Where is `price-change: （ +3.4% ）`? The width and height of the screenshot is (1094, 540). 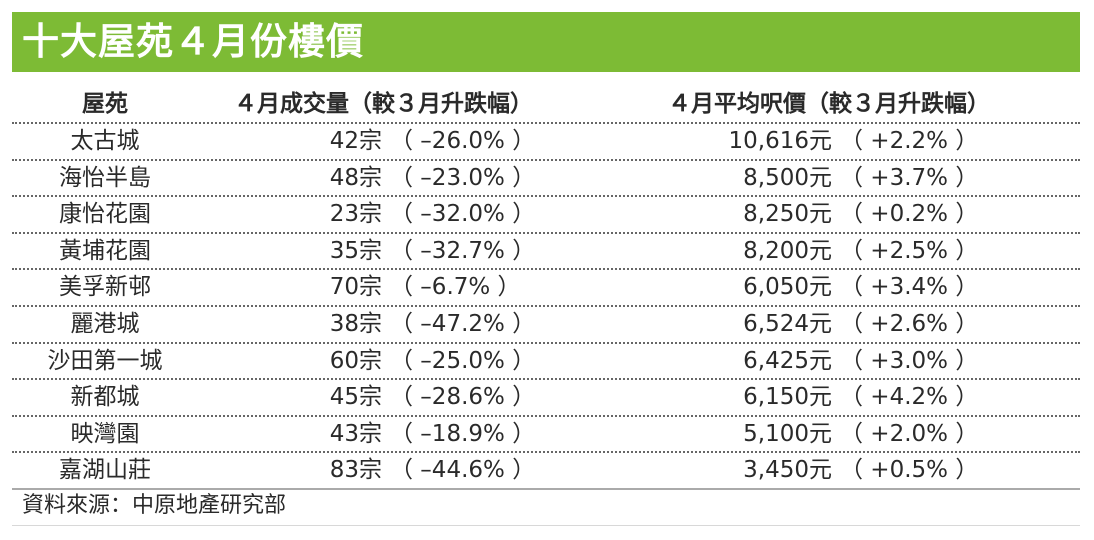 price-change: （ +3.4% ） is located at coordinates (909, 287).